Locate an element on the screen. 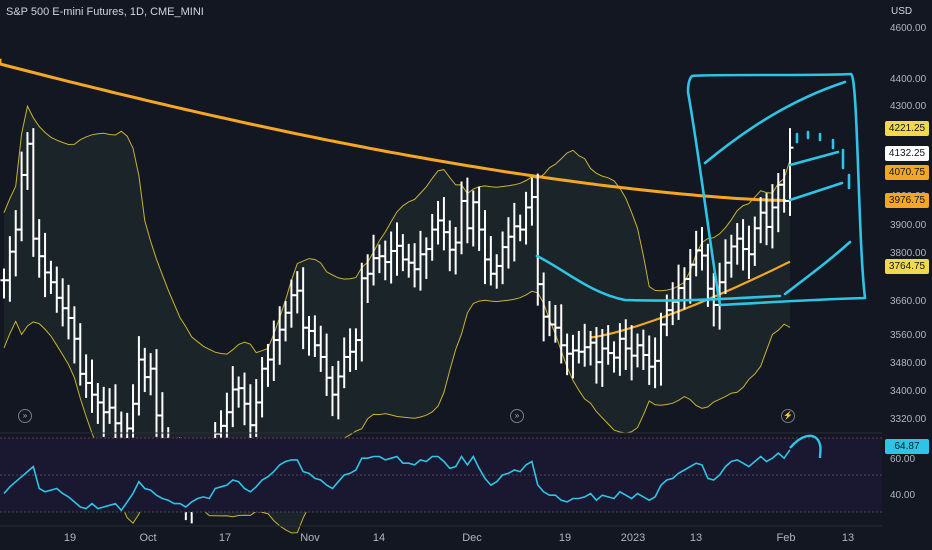  price-tick-label: 3800.00 is located at coordinates (908, 253).